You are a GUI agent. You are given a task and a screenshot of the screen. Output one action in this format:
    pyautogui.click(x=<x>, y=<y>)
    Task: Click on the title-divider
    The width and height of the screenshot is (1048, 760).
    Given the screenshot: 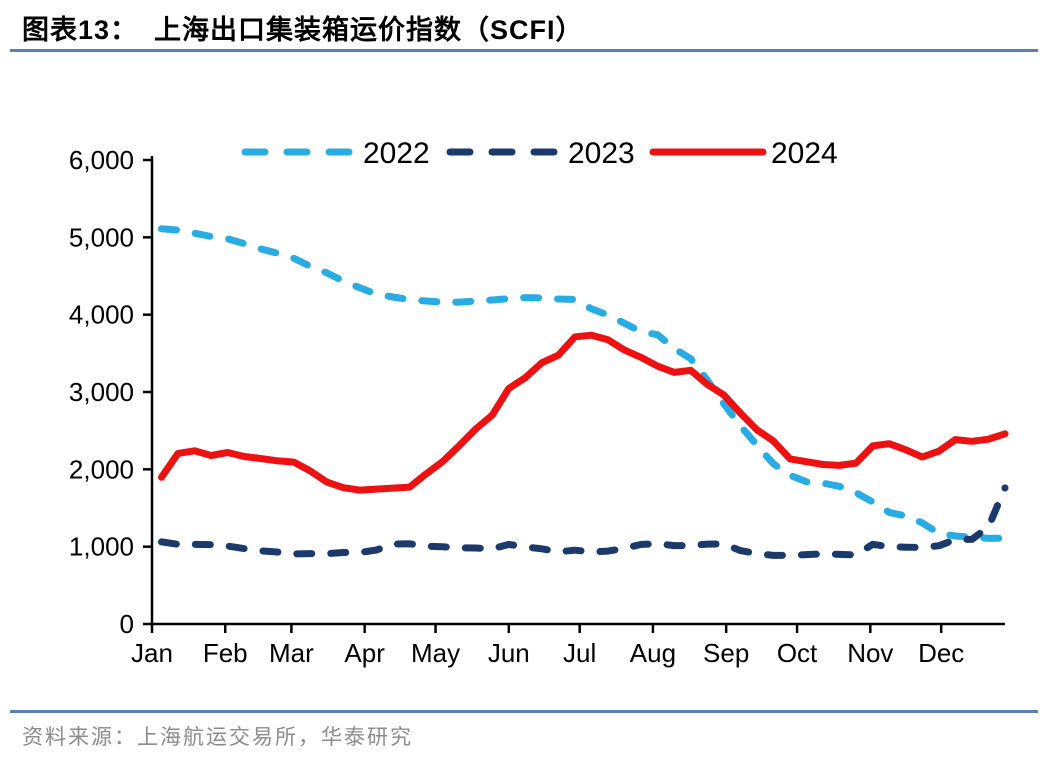 What is the action you would take?
    pyautogui.click(x=524, y=50)
    